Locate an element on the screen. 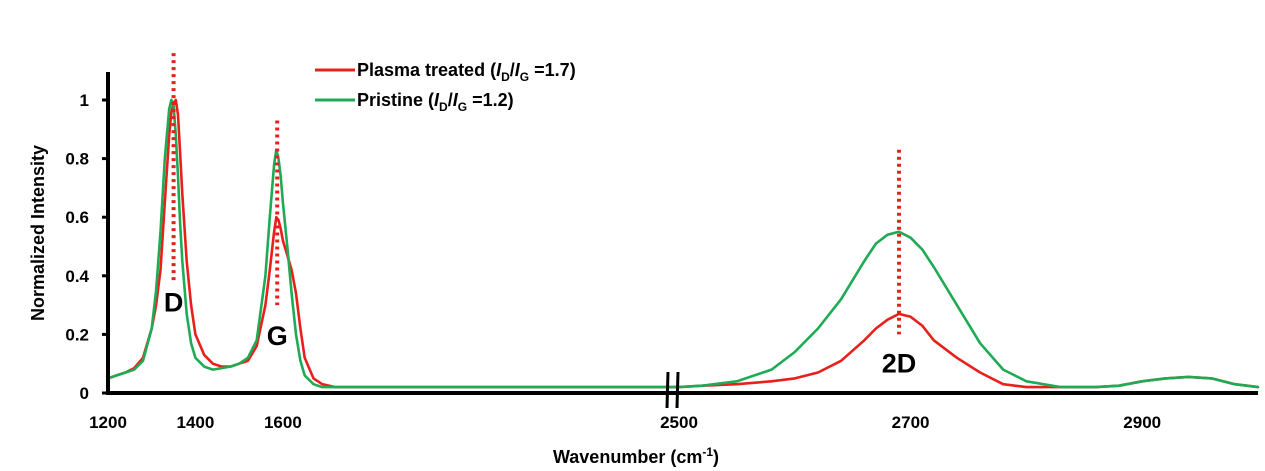 This screenshot has height=471, width=1265. x-tick-label-1200: 1200 is located at coordinates (108, 422).